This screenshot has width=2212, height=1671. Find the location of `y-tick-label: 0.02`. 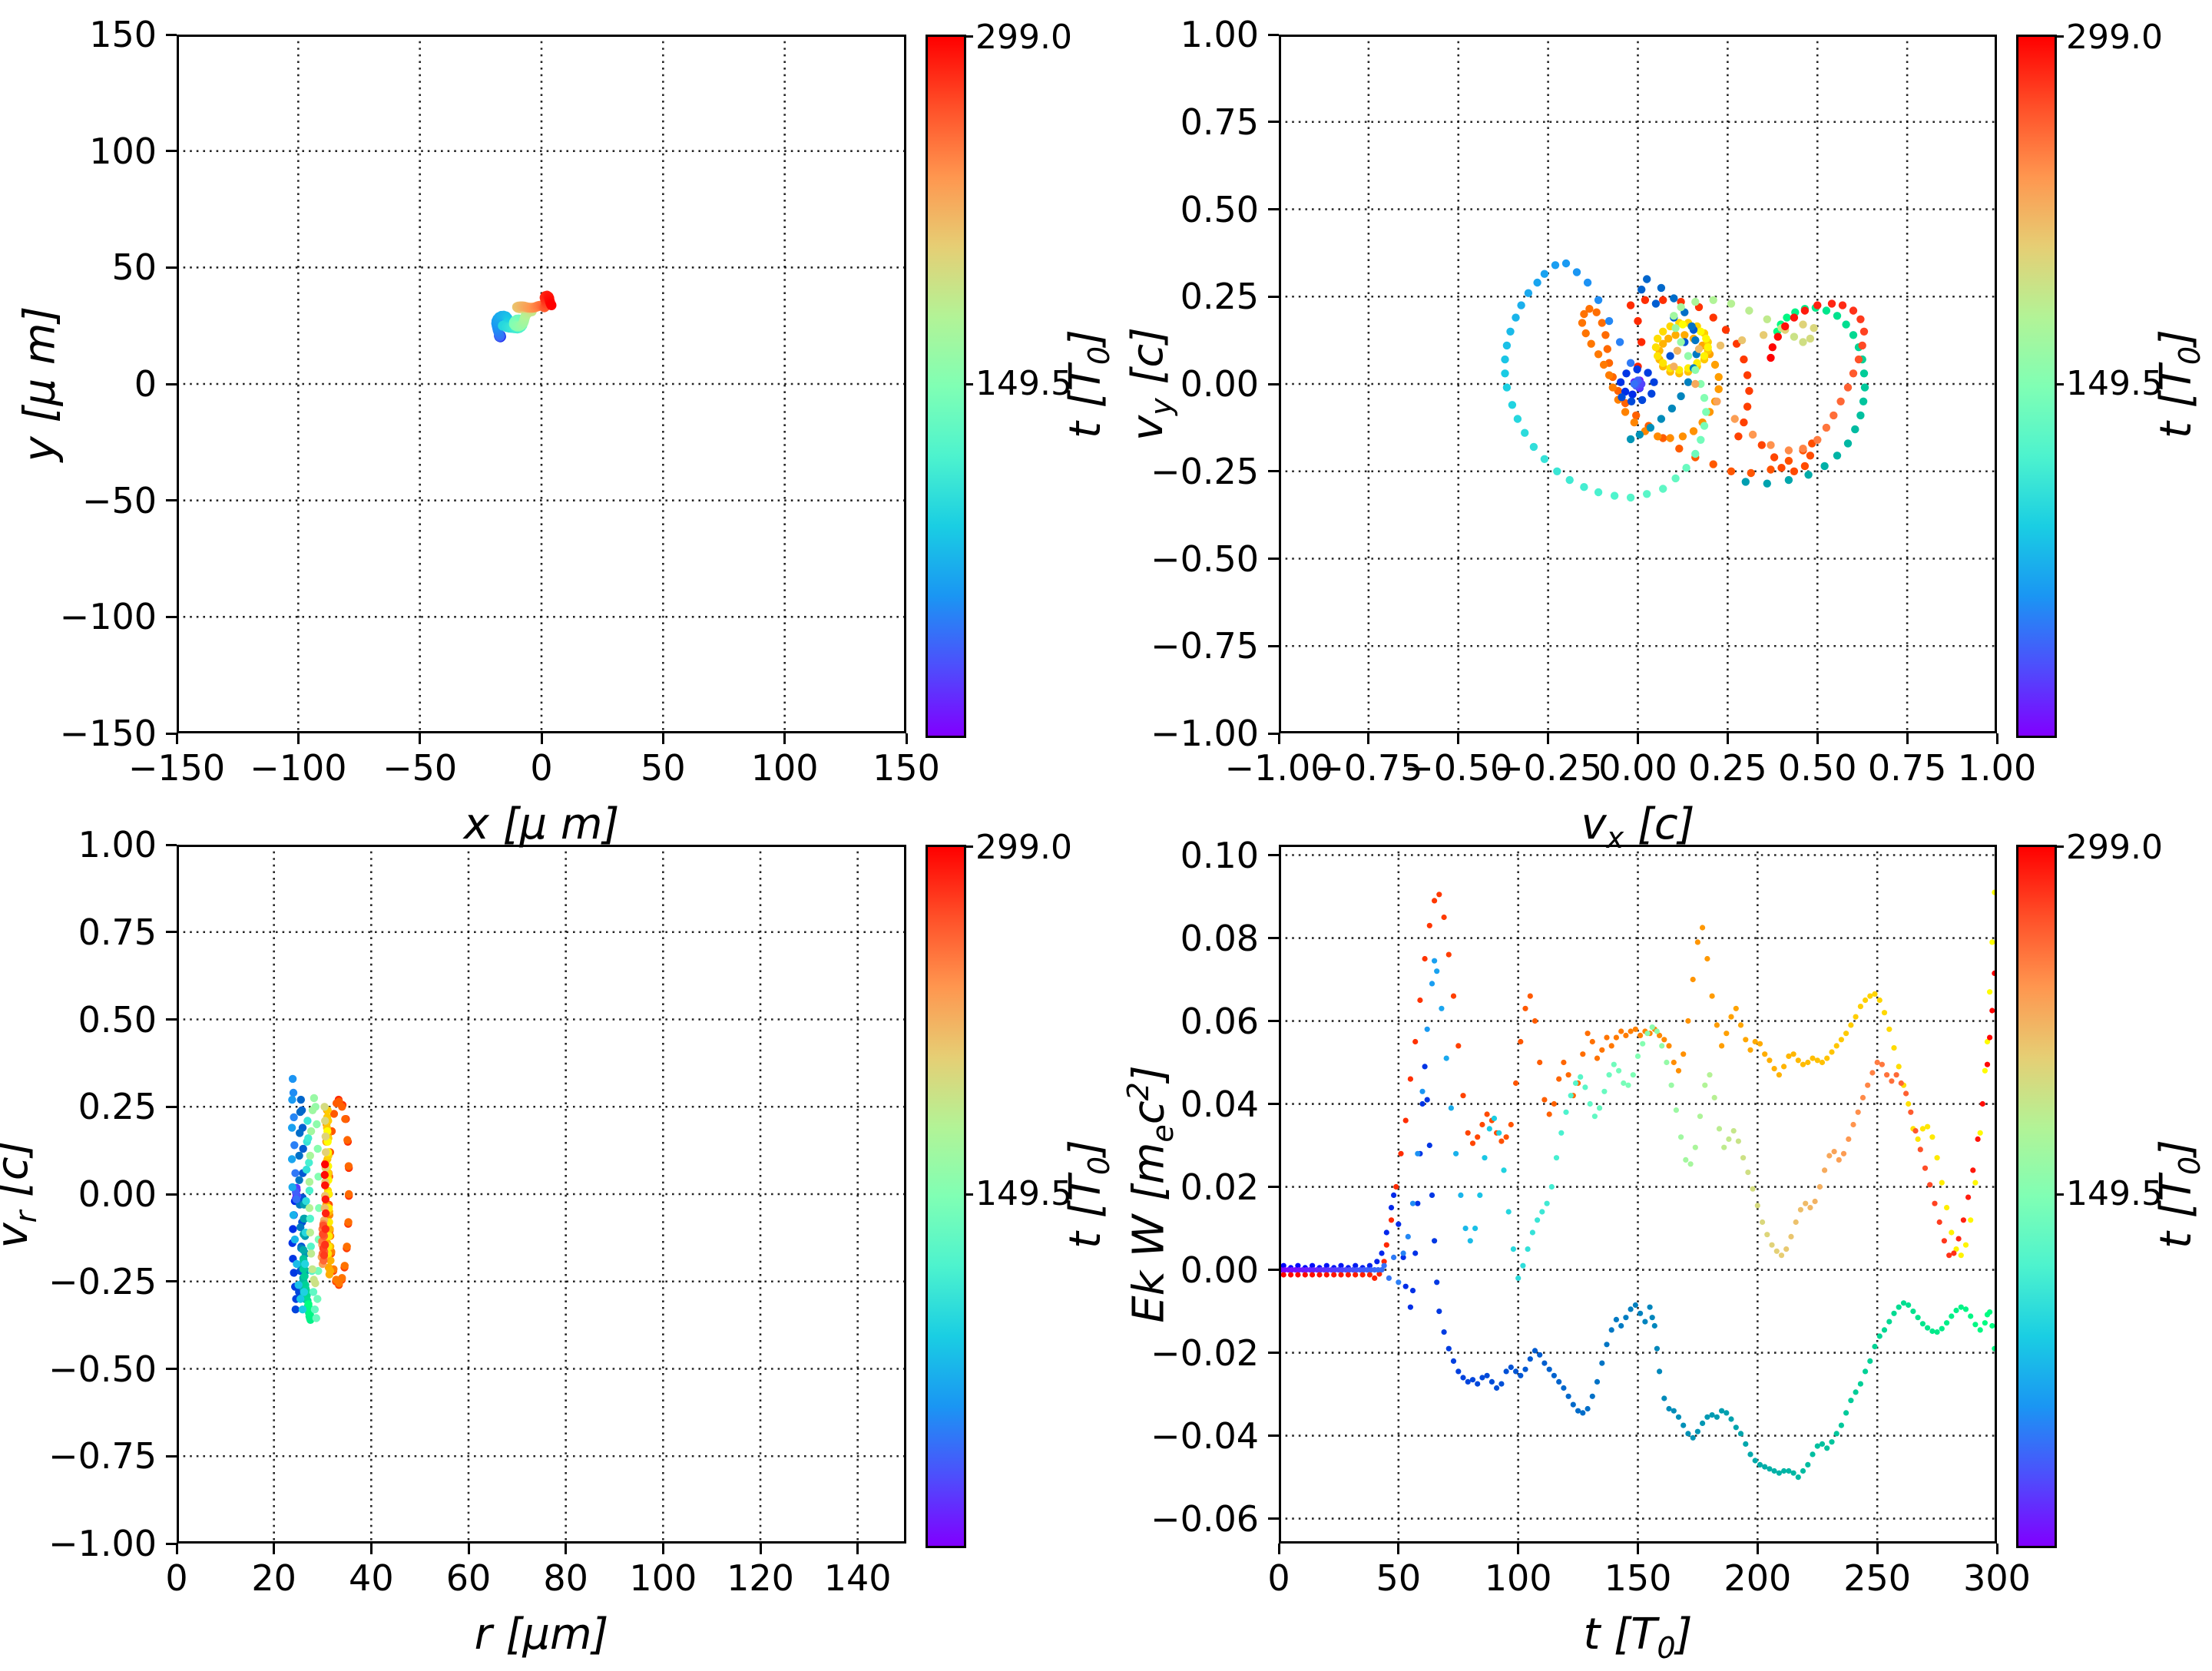

y-tick-label: 0.02 is located at coordinates (1219, 1187).